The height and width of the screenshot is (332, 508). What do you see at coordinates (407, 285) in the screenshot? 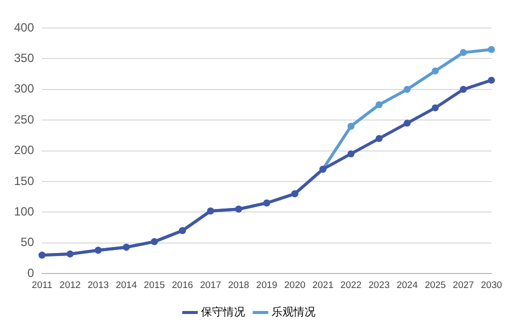
I see `x-tick-label: 2024` at bounding box center [407, 285].